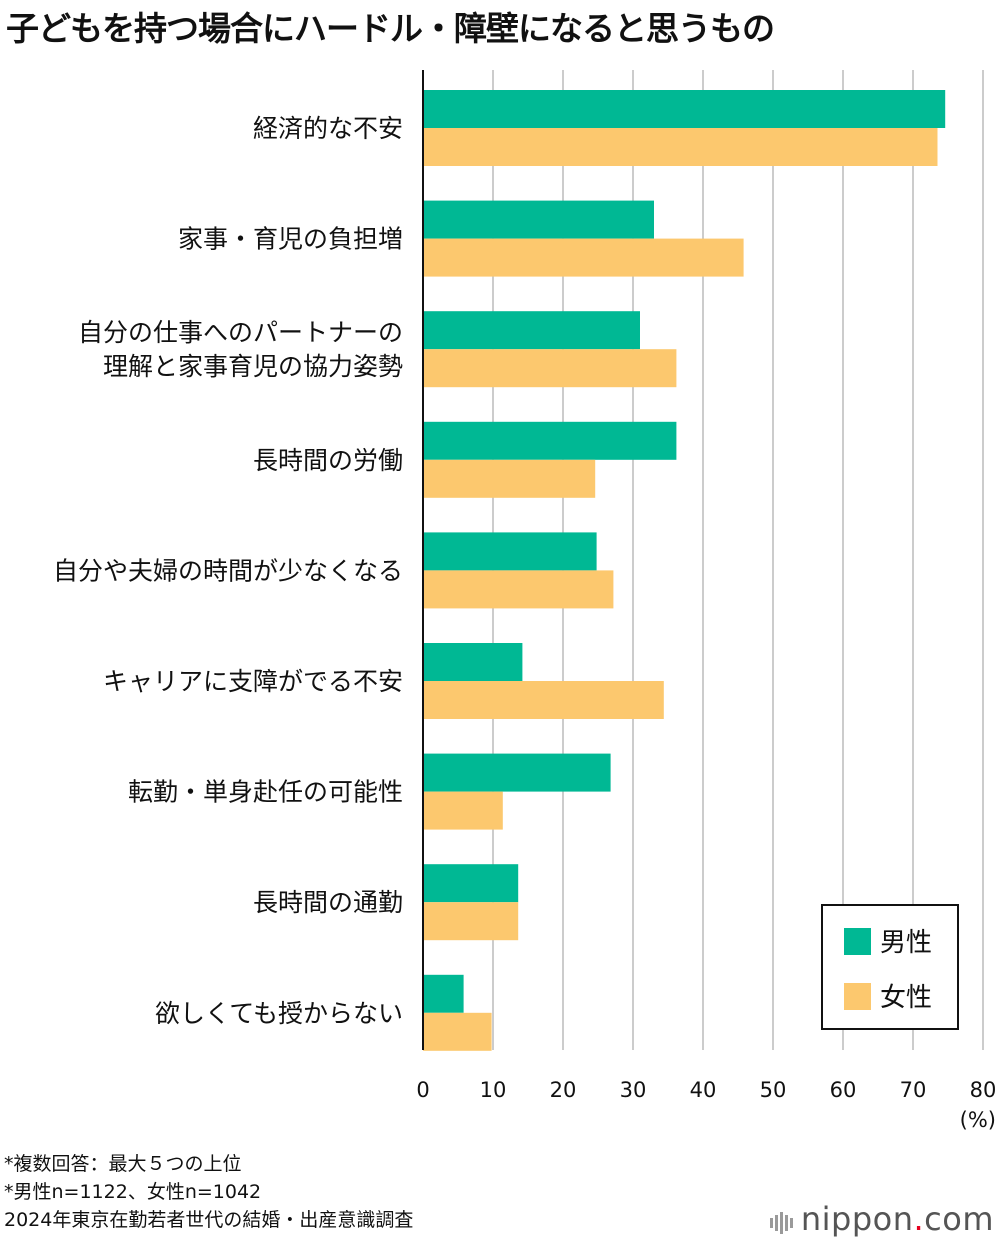 The height and width of the screenshot is (1244, 1000). What do you see at coordinates (240, 332) in the screenshot?
I see `category-label: 自分の仕事へのパートナーの` at bounding box center [240, 332].